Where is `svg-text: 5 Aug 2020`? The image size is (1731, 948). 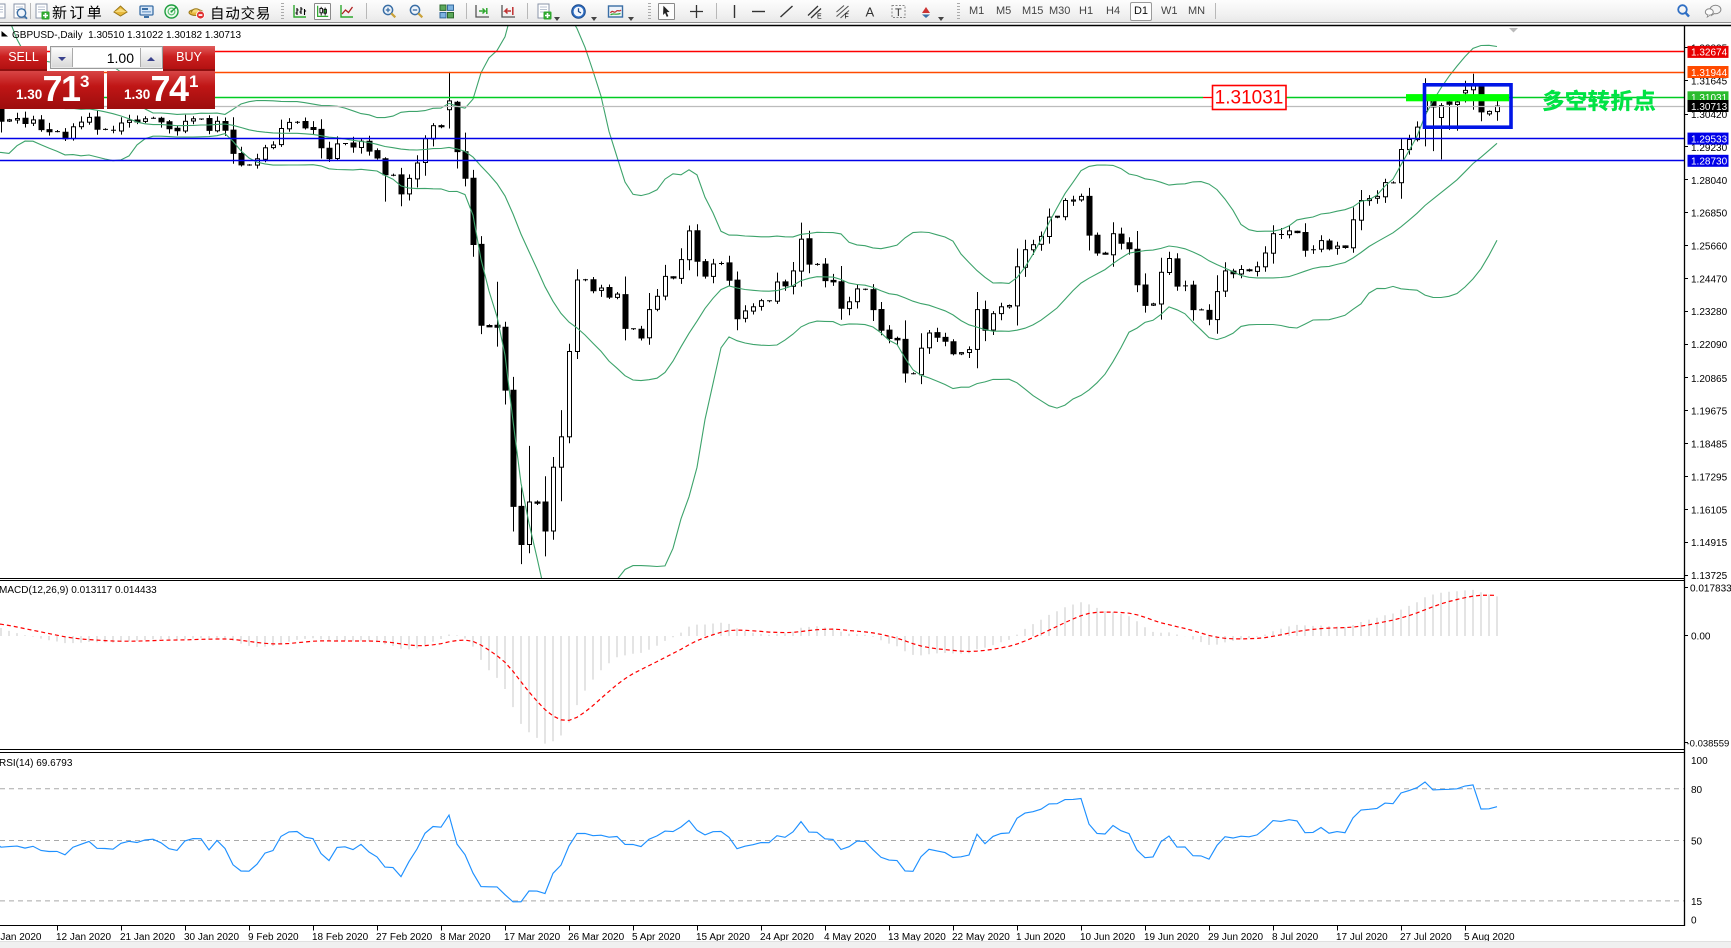
svg-text: 5 Aug 2020 is located at coordinates (1489, 937).